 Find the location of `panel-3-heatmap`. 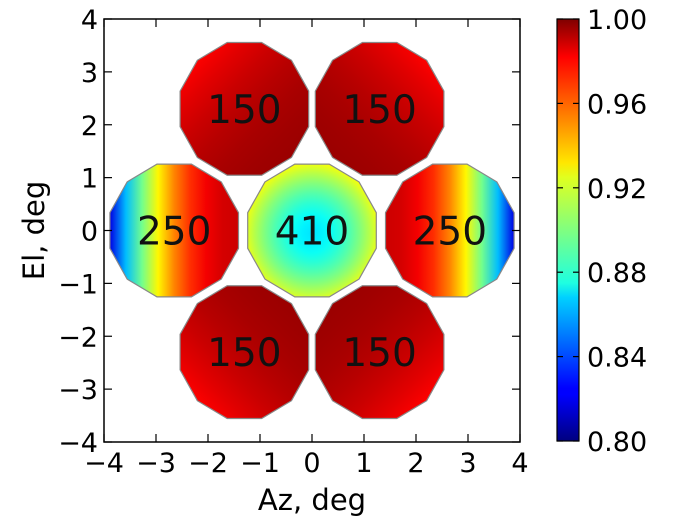

panel-3-heatmap is located at coordinates (174, 230).